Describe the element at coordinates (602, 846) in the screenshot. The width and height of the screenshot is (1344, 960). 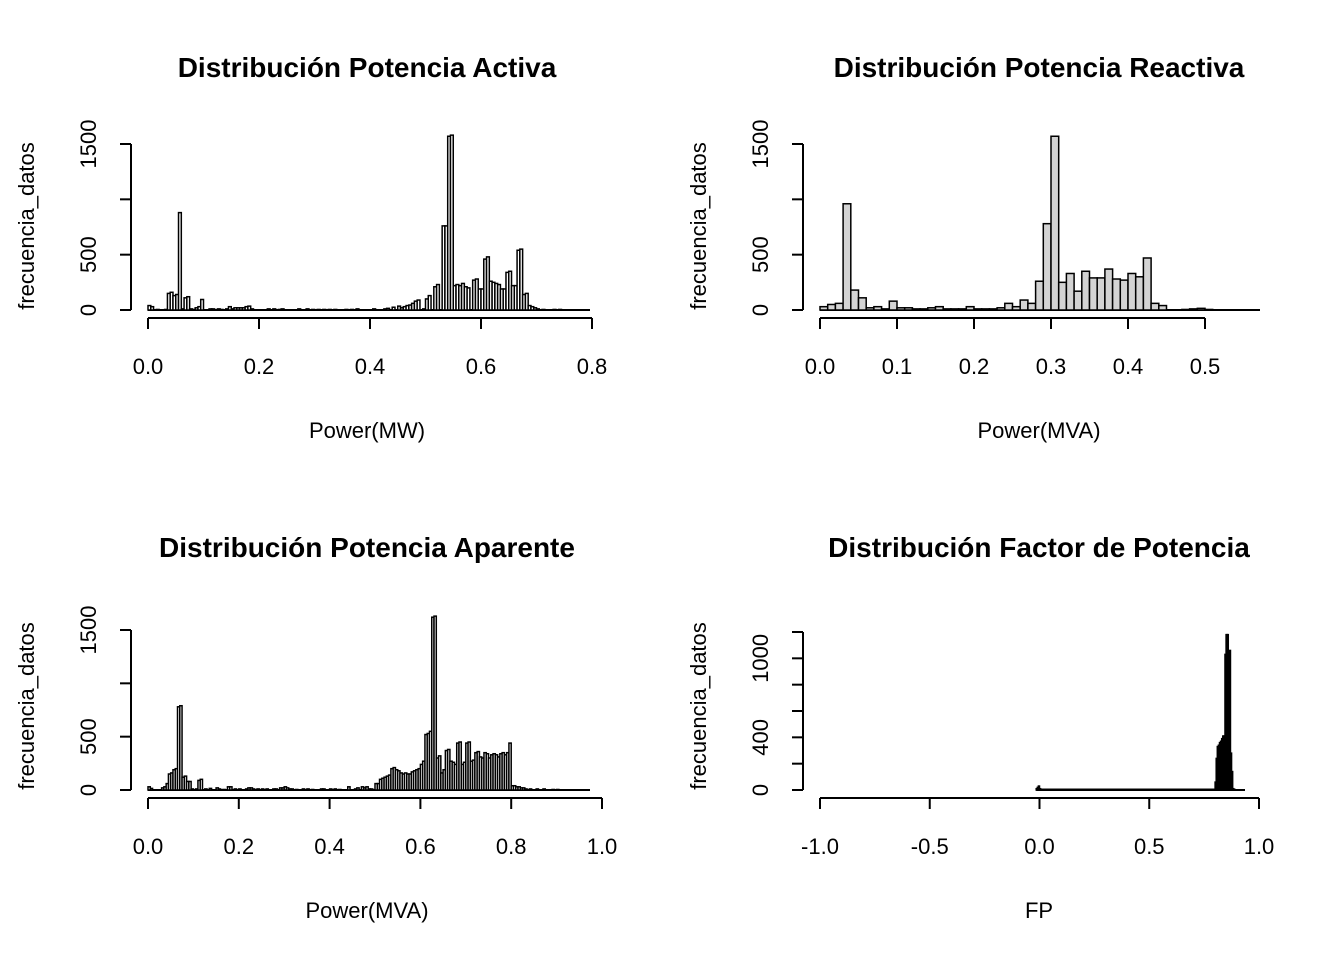
I see `x-tick-label: 1.0` at that location.